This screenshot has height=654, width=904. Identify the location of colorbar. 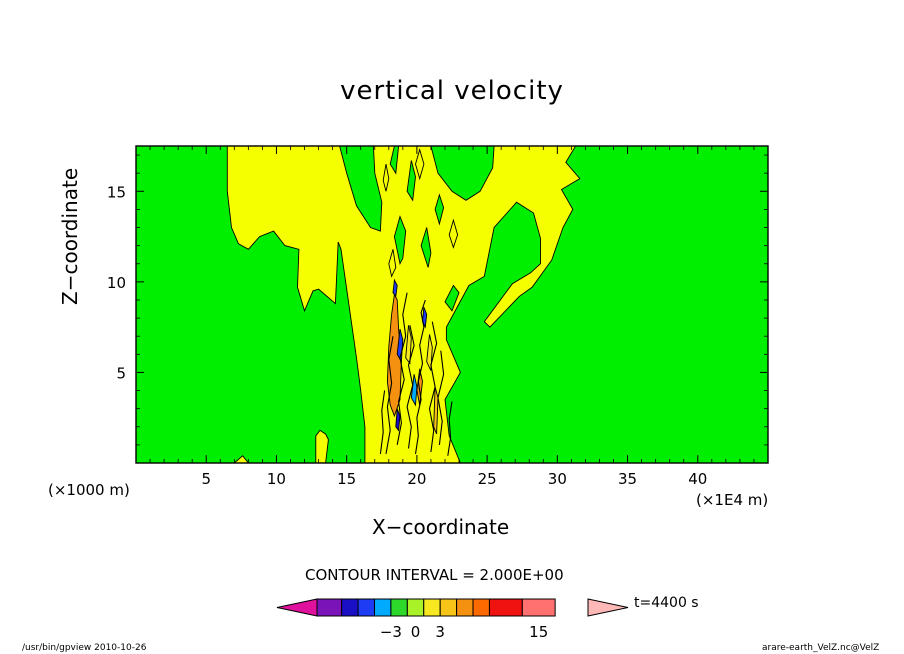
(452, 607).